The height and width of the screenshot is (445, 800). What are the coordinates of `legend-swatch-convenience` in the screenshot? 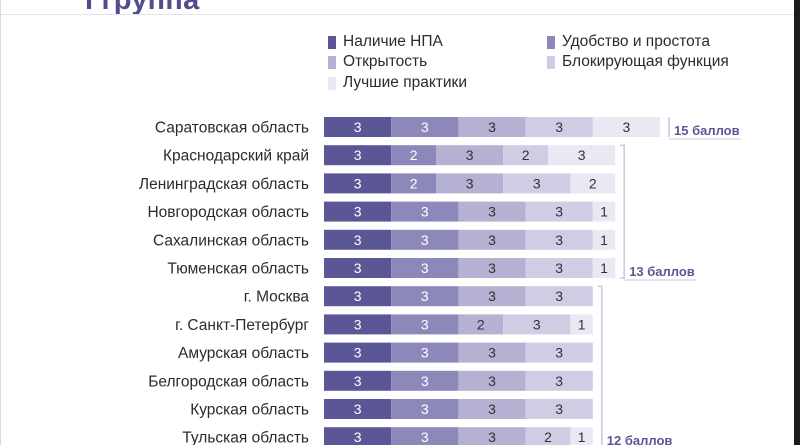 It's located at (551, 42).